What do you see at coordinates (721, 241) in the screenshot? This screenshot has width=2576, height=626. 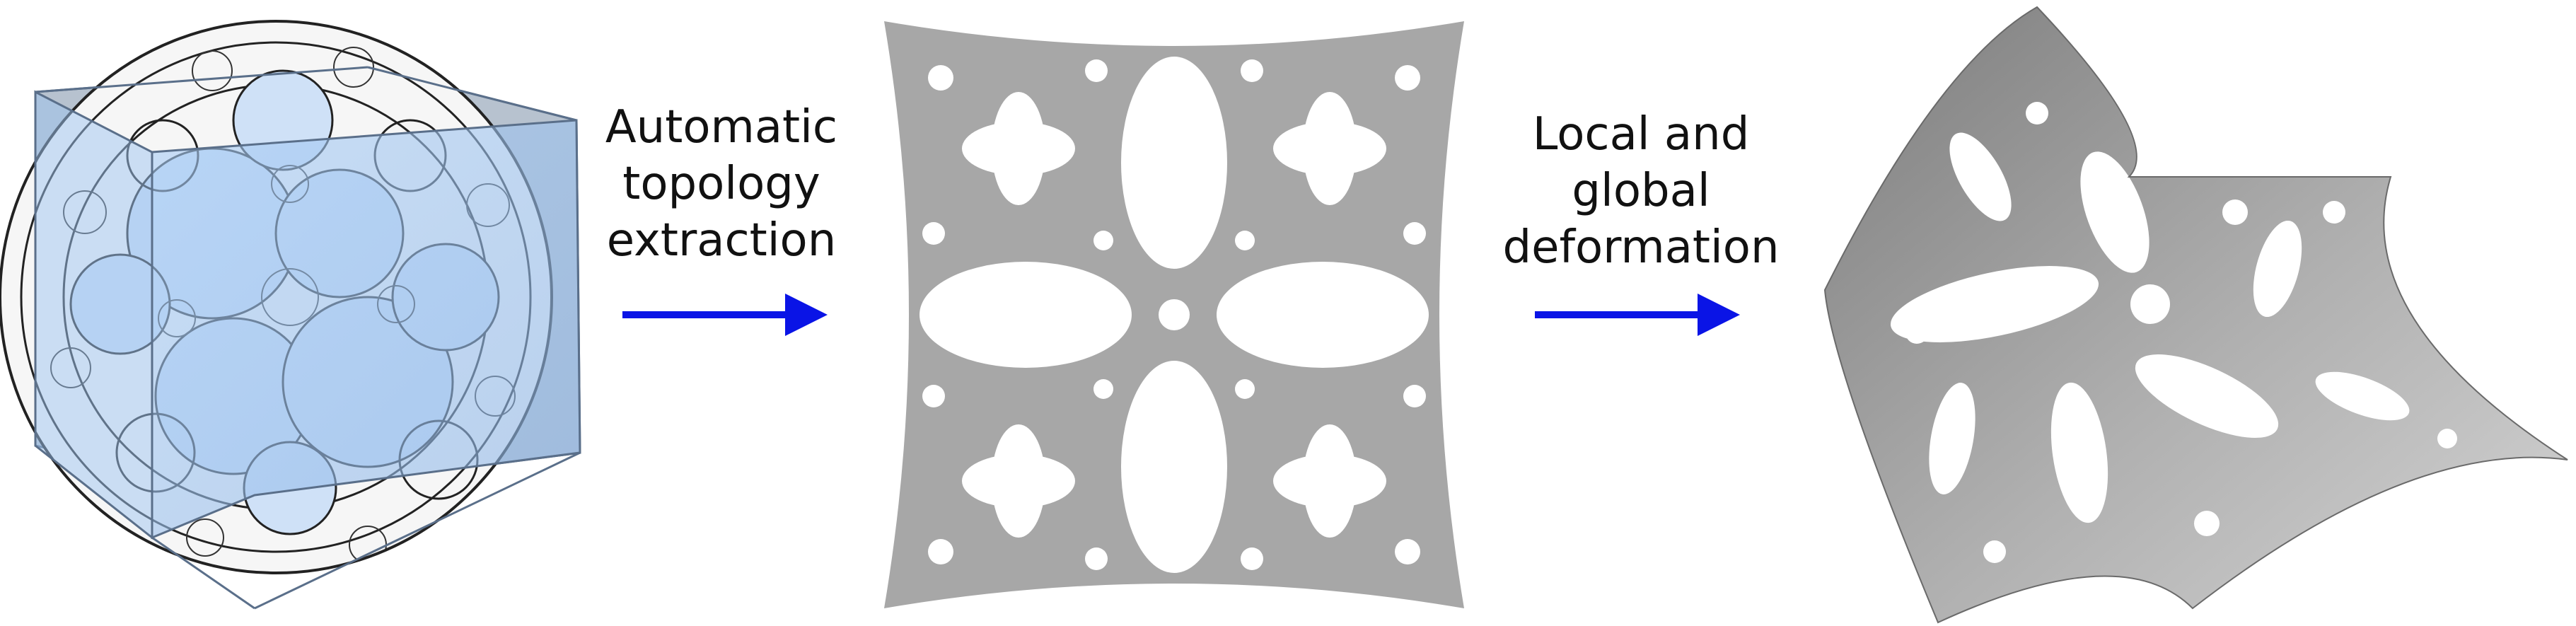 I see `step-1-line-3: extraction` at bounding box center [721, 241].